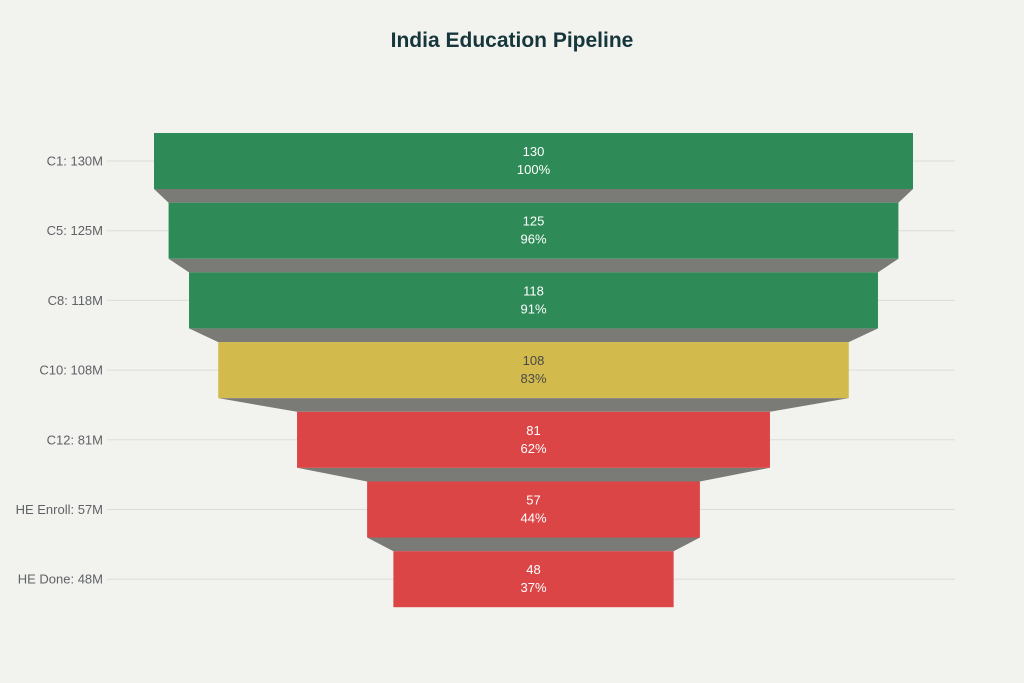 The image size is (1024, 683). What do you see at coordinates (60, 579) in the screenshot?
I see `y-axis-tick-label: HE Done: 48M` at bounding box center [60, 579].